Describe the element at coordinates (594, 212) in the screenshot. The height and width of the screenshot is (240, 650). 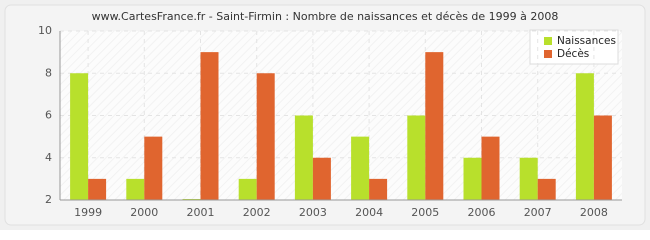
I see `x-tick-label: 2008` at that location.